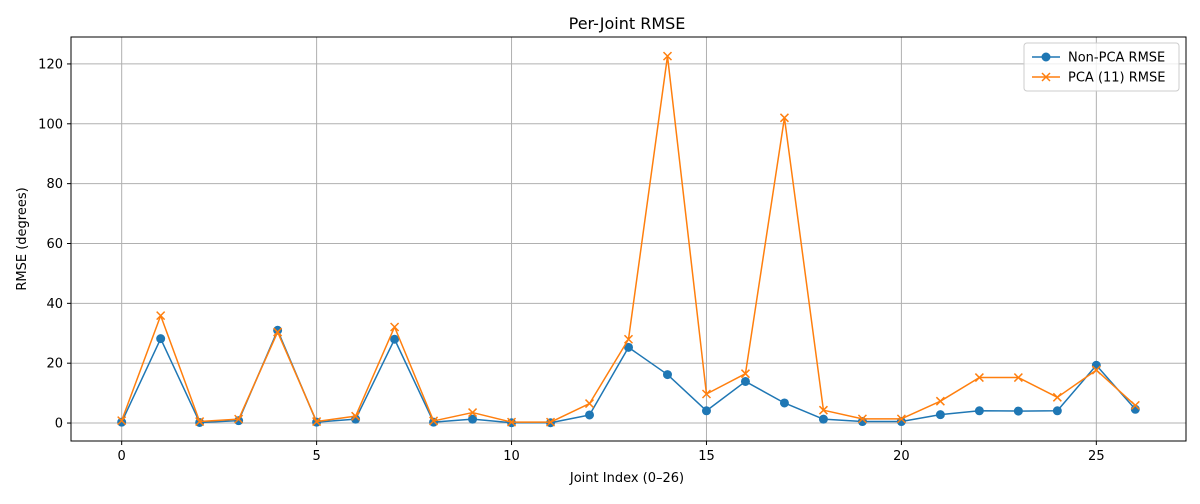 The width and height of the screenshot is (1200, 504). I want to click on x-axis-label: Joint Index (0–26), so click(626, 478).